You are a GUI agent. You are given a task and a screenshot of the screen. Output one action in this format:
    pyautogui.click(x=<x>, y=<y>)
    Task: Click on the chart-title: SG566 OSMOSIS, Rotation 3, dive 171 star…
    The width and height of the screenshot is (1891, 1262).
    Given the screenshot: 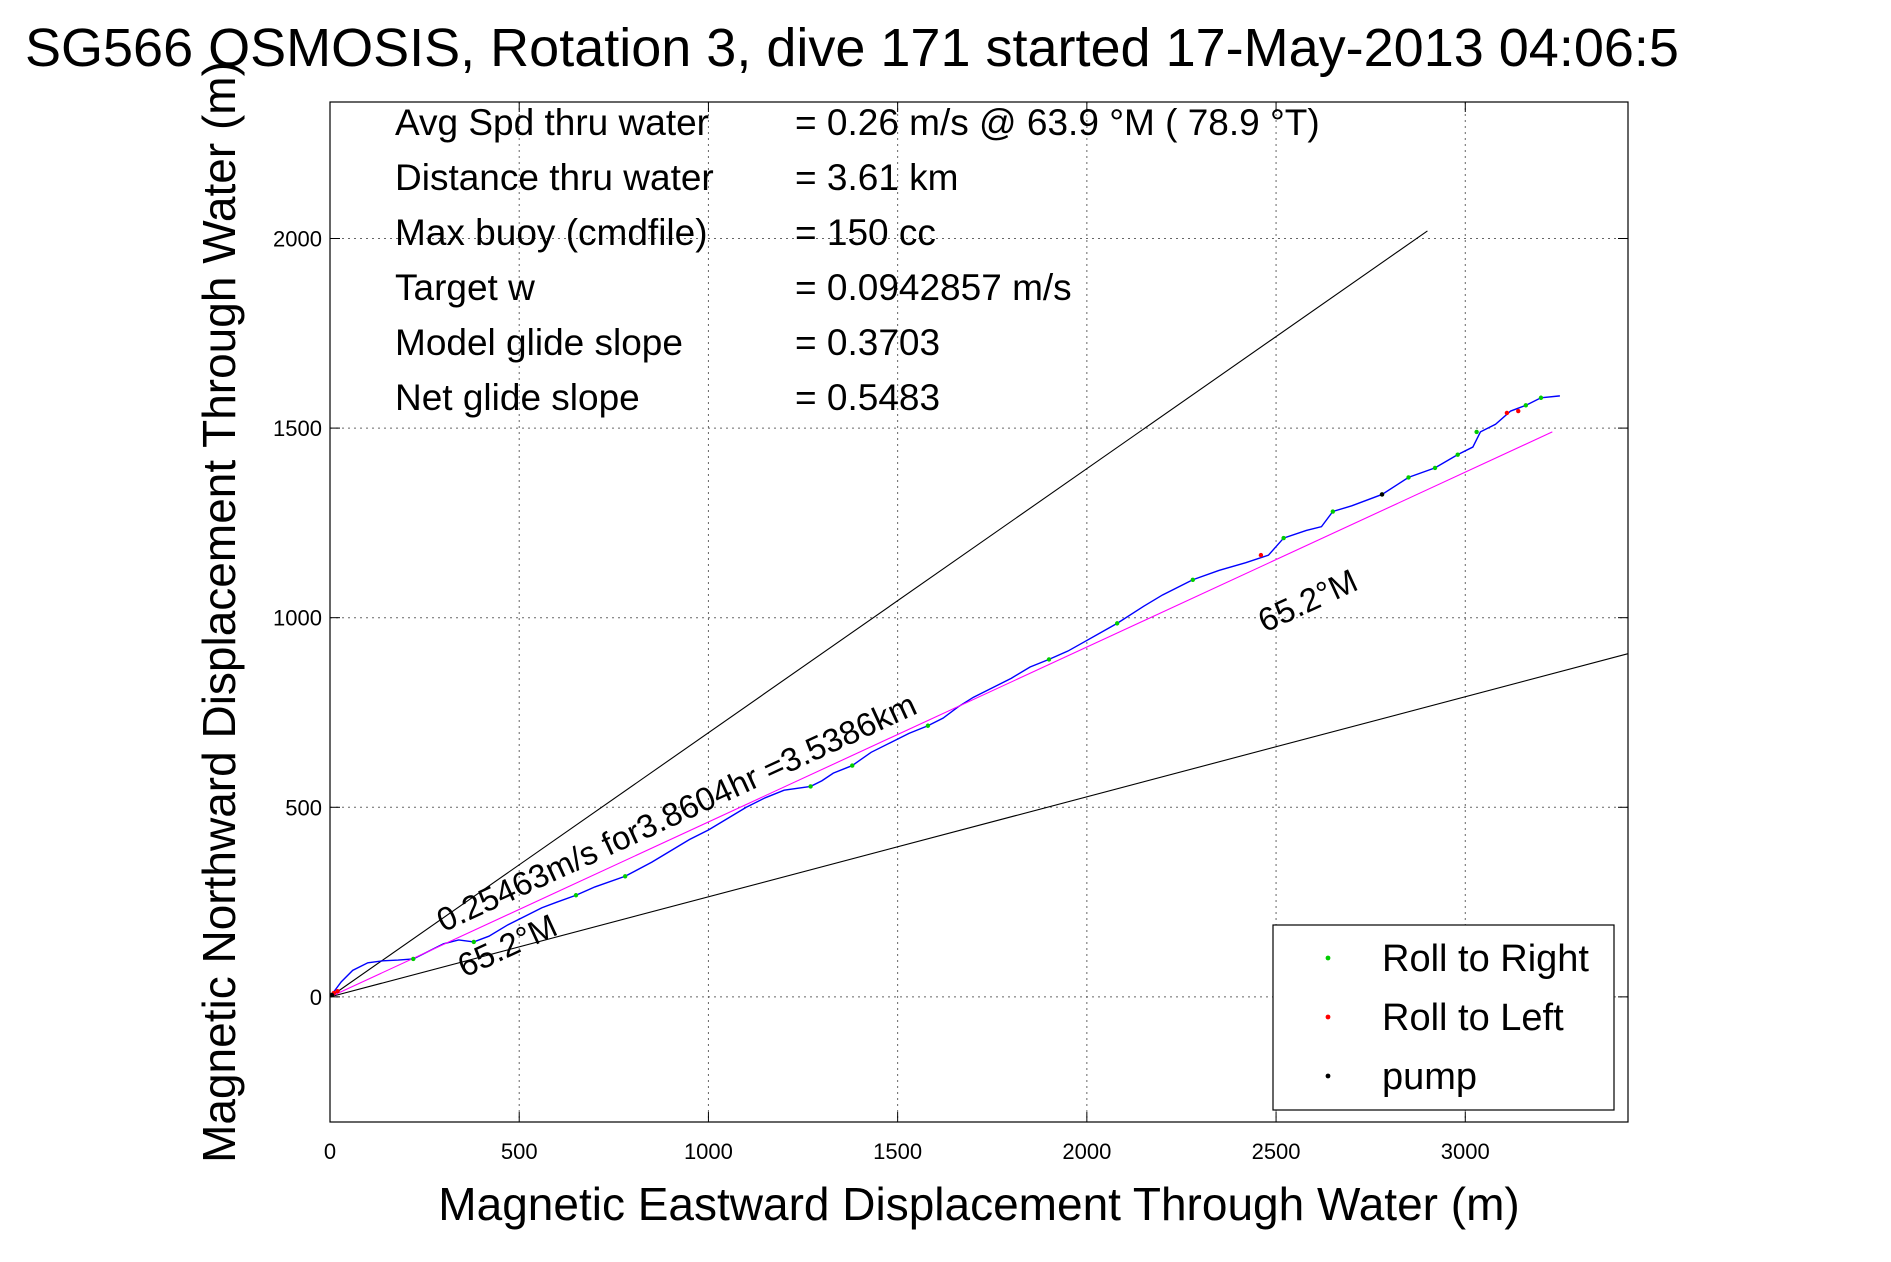 What is the action you would take?
    pyautogui.click(x=852, y=48)
    